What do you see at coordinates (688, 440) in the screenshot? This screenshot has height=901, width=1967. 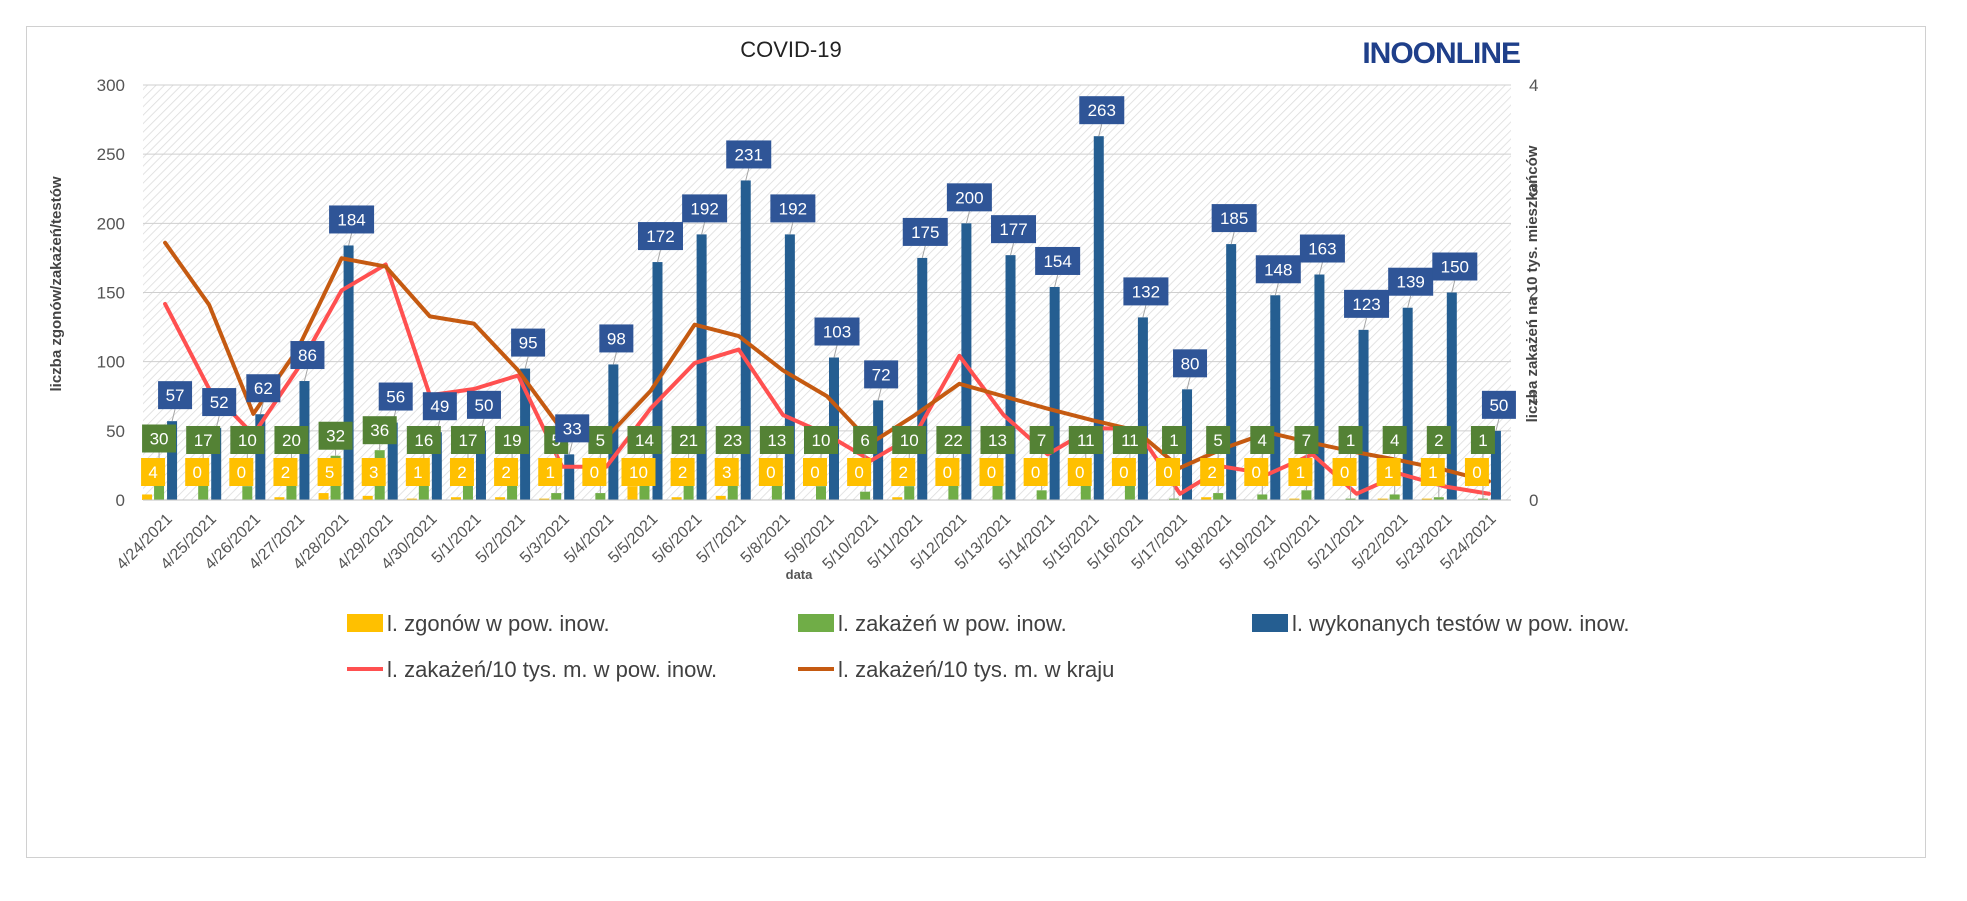 I see `data-label: 21` at bounding box center [688, 440].